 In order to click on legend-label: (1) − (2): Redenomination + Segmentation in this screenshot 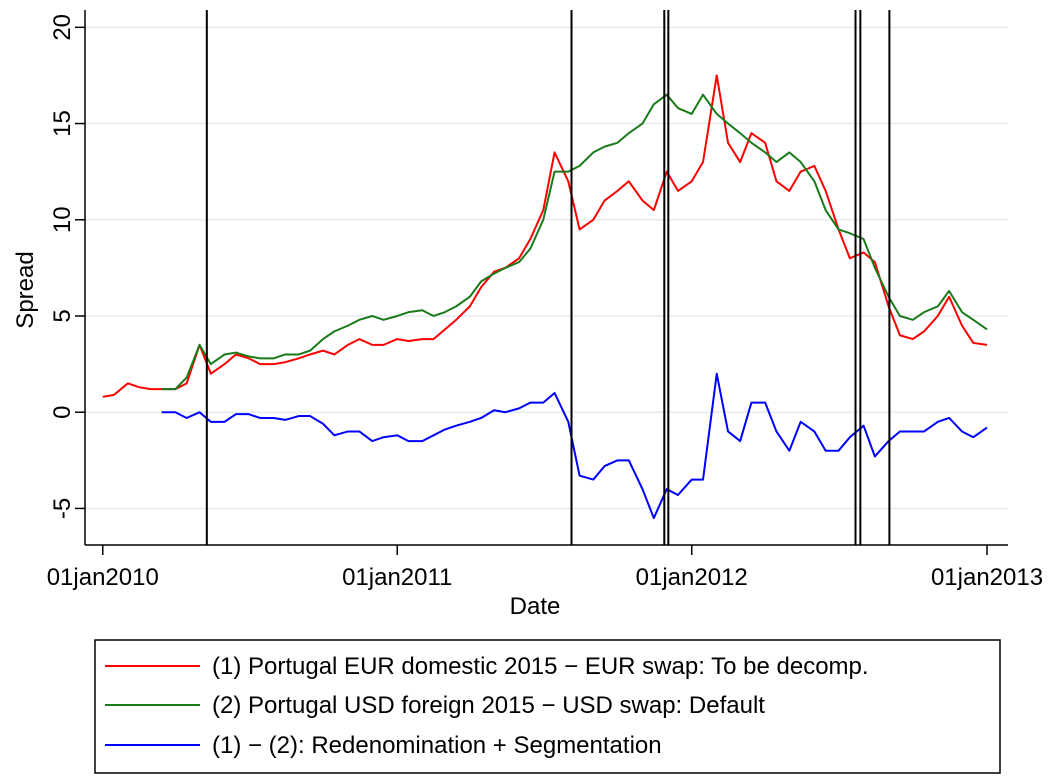, I will do `click(437, 745)`.